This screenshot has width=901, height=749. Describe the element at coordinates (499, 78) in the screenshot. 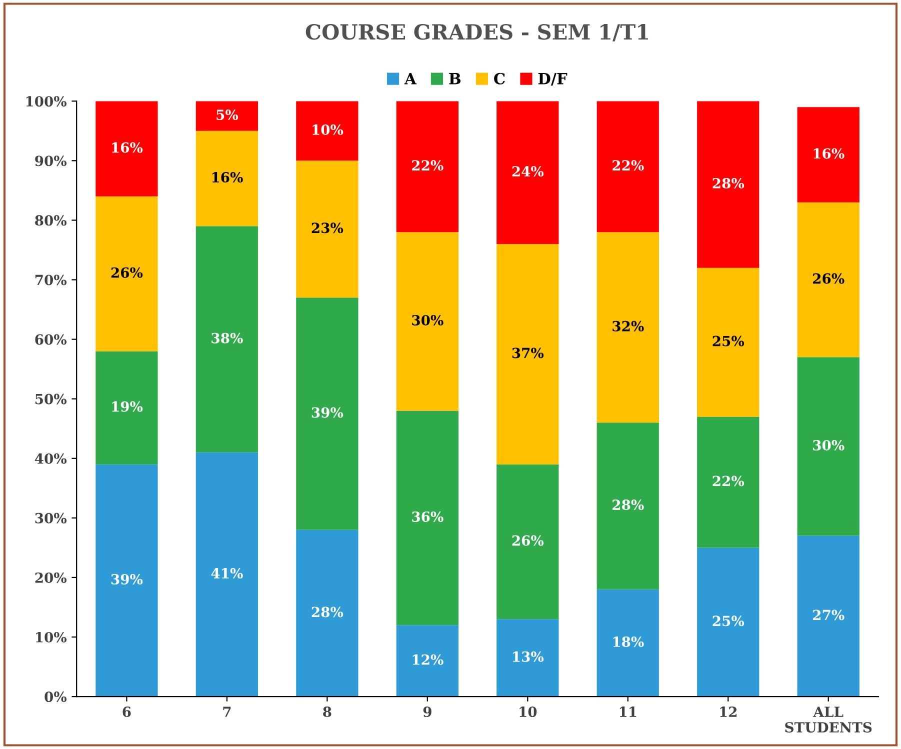

I see `legend-label: C` at that location.